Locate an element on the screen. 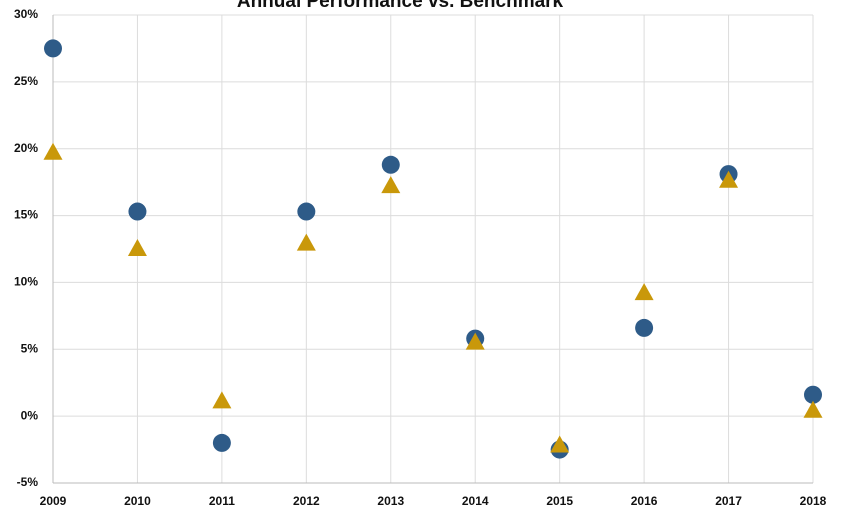 The image size is (843, 510). y-tick-label: 10% is located at coordinates (26, 282).